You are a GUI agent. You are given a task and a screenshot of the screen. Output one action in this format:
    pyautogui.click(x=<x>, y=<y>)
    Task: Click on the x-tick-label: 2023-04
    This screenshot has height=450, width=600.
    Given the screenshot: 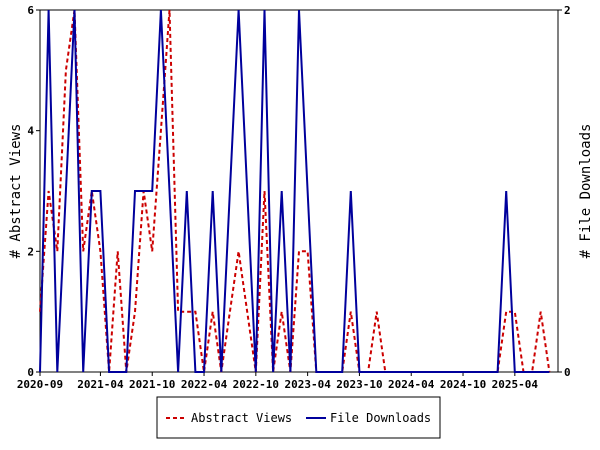 What is the action you would take?
    pyautogui.click(x=307, y=384)
    